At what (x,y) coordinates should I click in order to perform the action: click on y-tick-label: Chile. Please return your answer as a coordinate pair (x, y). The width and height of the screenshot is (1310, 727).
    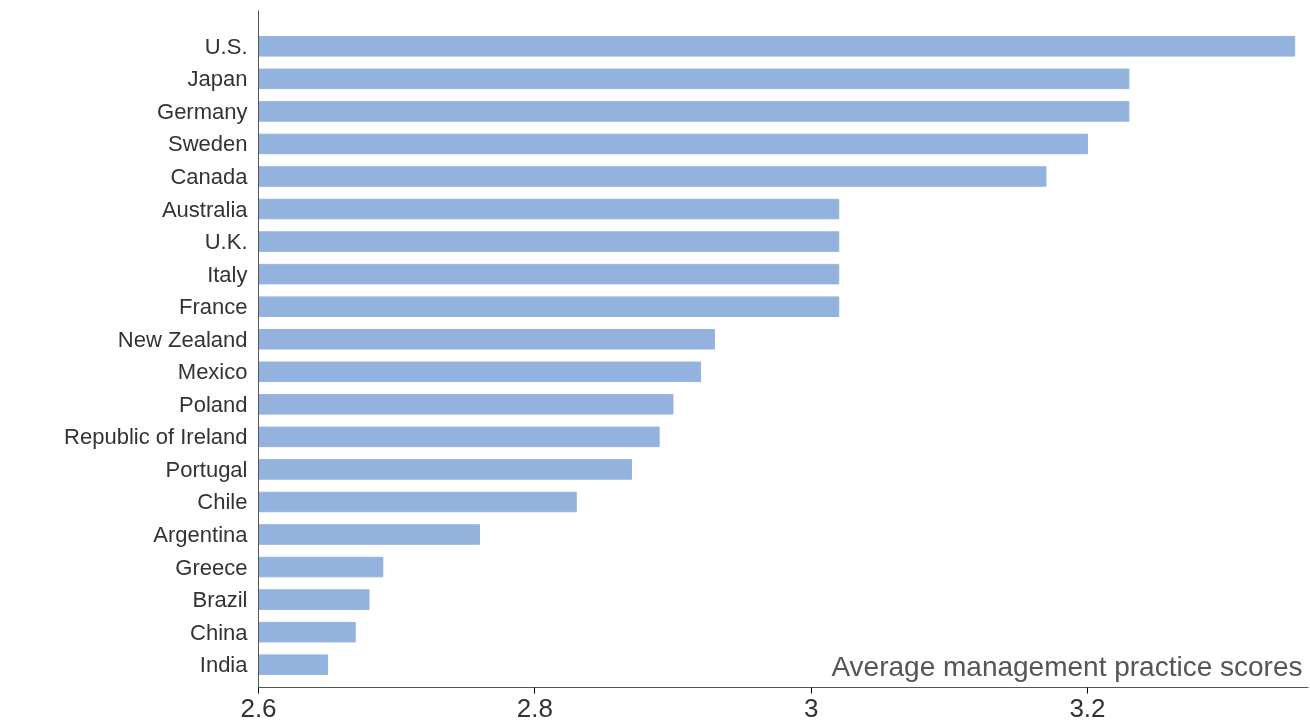
    Looking at the image, I should click on (222, 502).